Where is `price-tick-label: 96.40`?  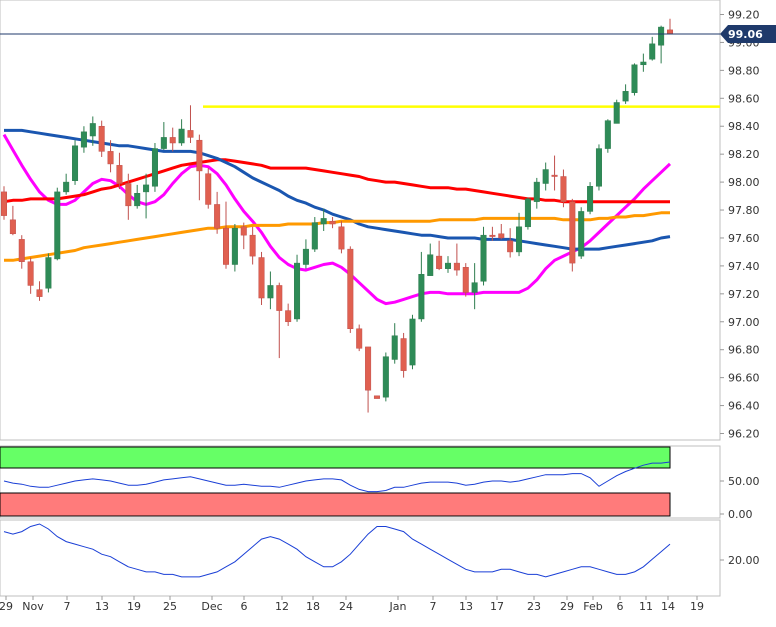 price-tick-label: 96.40 is located at coordinates (744, 406).